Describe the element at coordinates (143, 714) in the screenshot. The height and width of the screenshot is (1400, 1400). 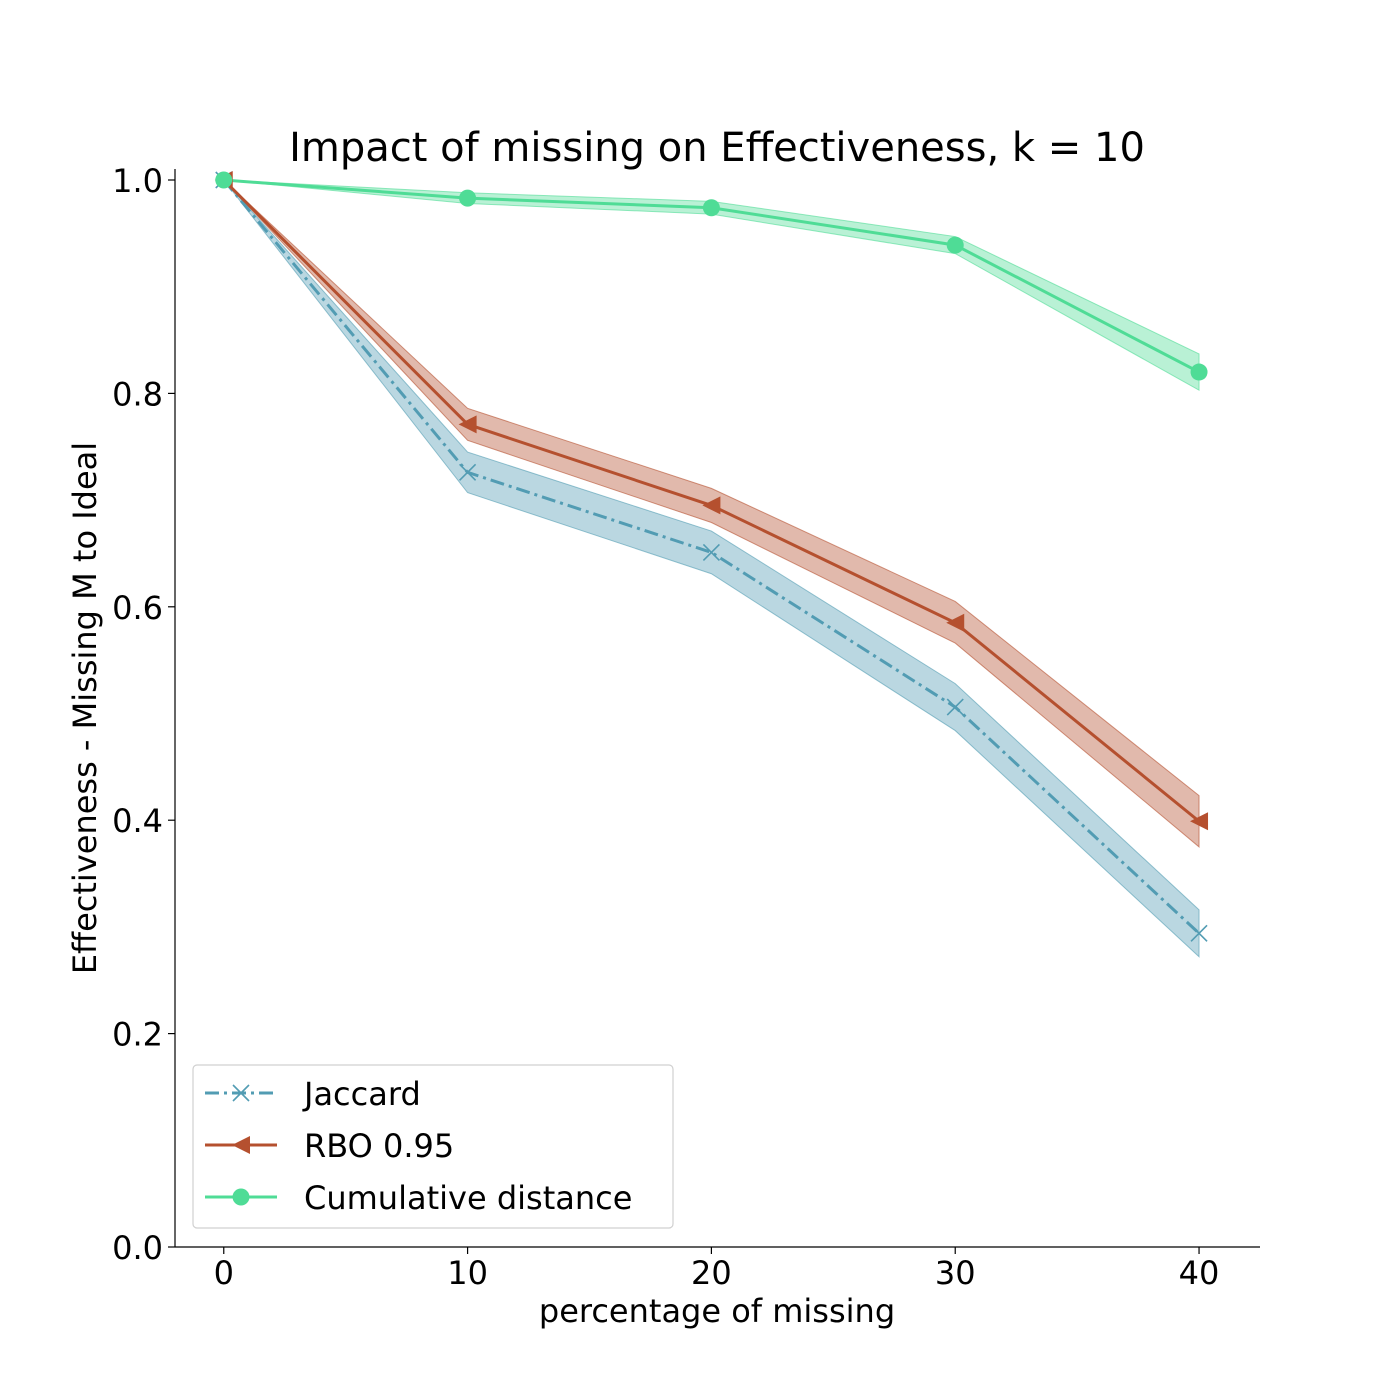
I see `y-axis-ticks: 0.0 0.2 0.4 0.6 0.8 1.0` at that location.